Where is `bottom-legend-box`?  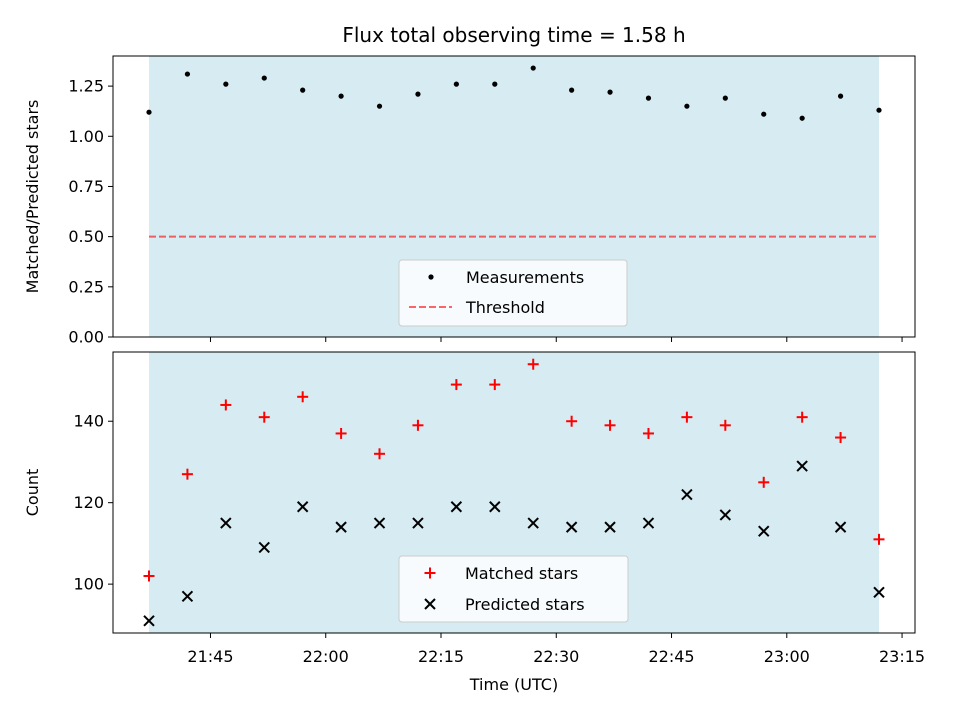
bottom-legend-box is located at coordinates (513, 589).